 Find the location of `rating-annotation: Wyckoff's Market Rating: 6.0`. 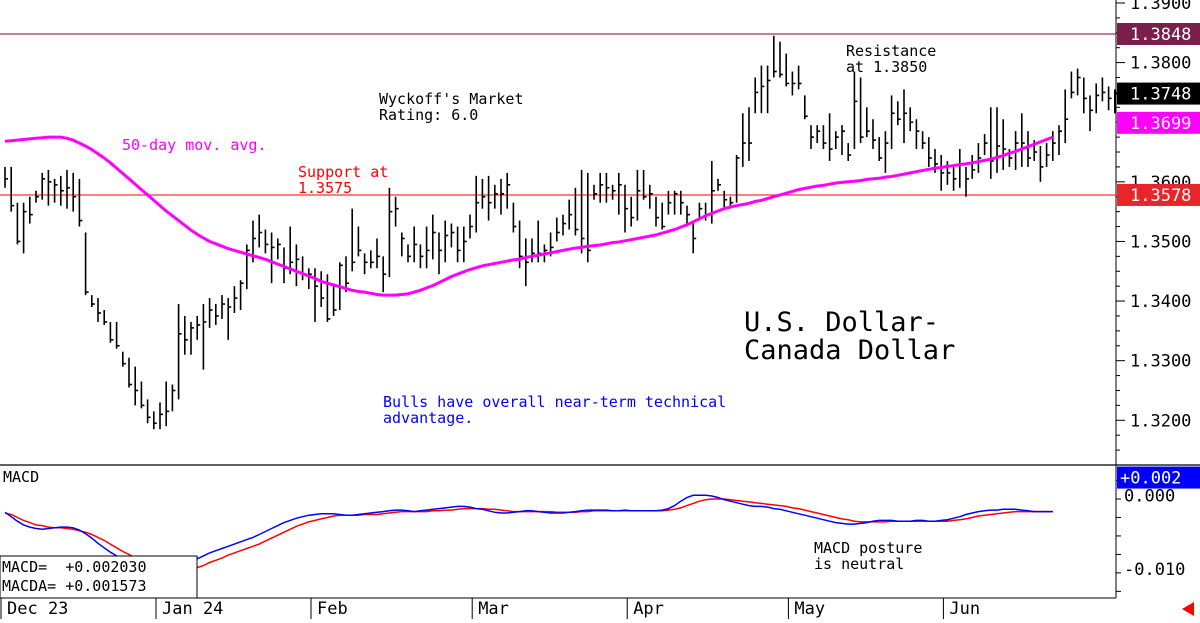

rating-annotation: Wyckoff's Market Rating: 6.0 is located at coordinates (451, 107).